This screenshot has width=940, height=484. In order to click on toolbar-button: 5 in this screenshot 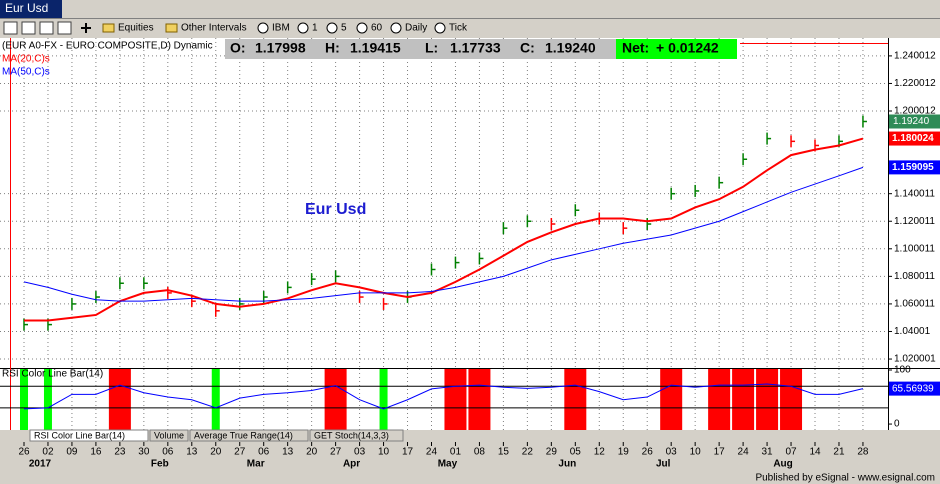, I will do `click(336, 28)`.